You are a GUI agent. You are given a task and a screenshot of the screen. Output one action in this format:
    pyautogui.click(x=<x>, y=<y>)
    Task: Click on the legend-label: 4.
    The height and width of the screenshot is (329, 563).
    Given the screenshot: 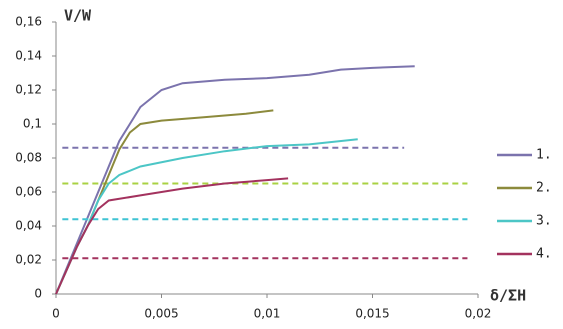 What is the action you would take?
    pyautogui.click(x=544, y=254)
    